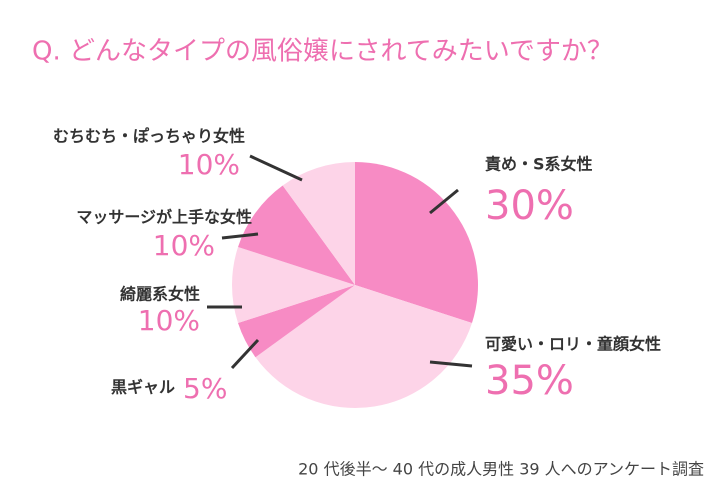 The width and height of the screenshot is (720, 494). I want to click on slice-label: 可愛い・ロリ・童顔女性, so click(573, 344).